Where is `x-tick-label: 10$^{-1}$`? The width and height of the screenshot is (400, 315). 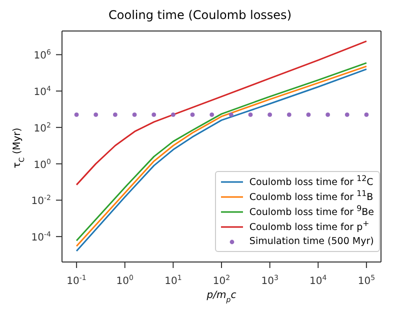 x-tick-label: 10$^{-1}$ is located at coordinates (76, 280).